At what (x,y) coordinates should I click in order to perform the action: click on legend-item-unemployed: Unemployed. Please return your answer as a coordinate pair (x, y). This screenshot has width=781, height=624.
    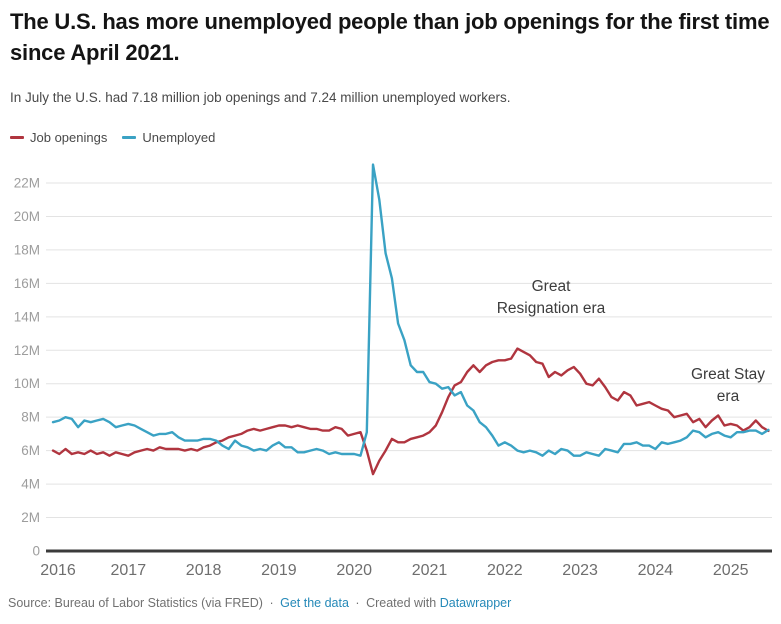
    Looking at the image, I should click on (168, 137).